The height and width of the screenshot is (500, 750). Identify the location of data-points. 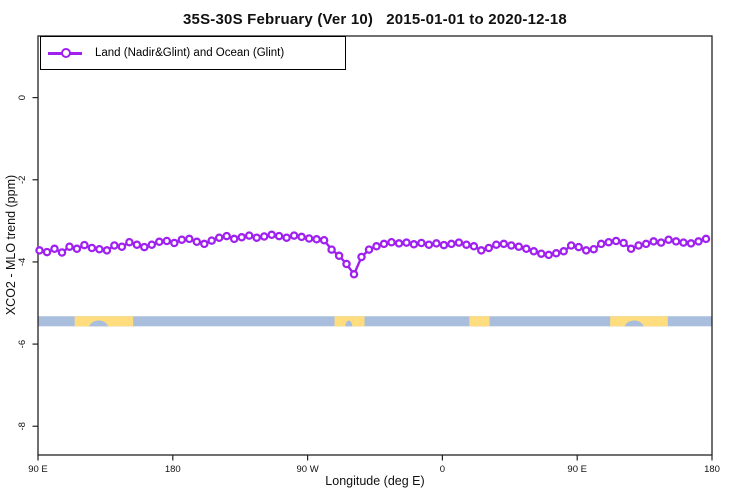
(373, 254).